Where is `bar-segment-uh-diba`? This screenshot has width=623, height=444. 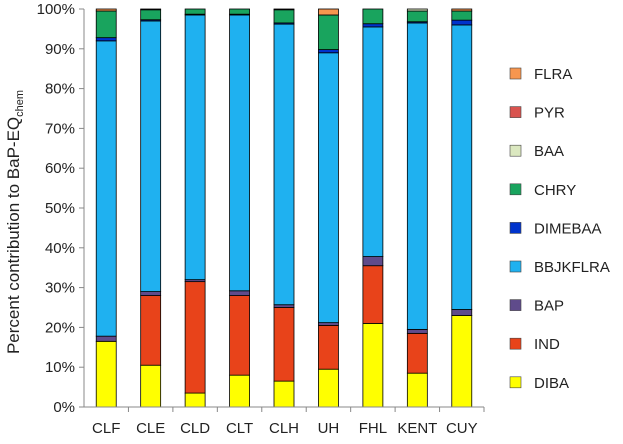
bar-segment-uh-diba is located at coordinates (328, 388).